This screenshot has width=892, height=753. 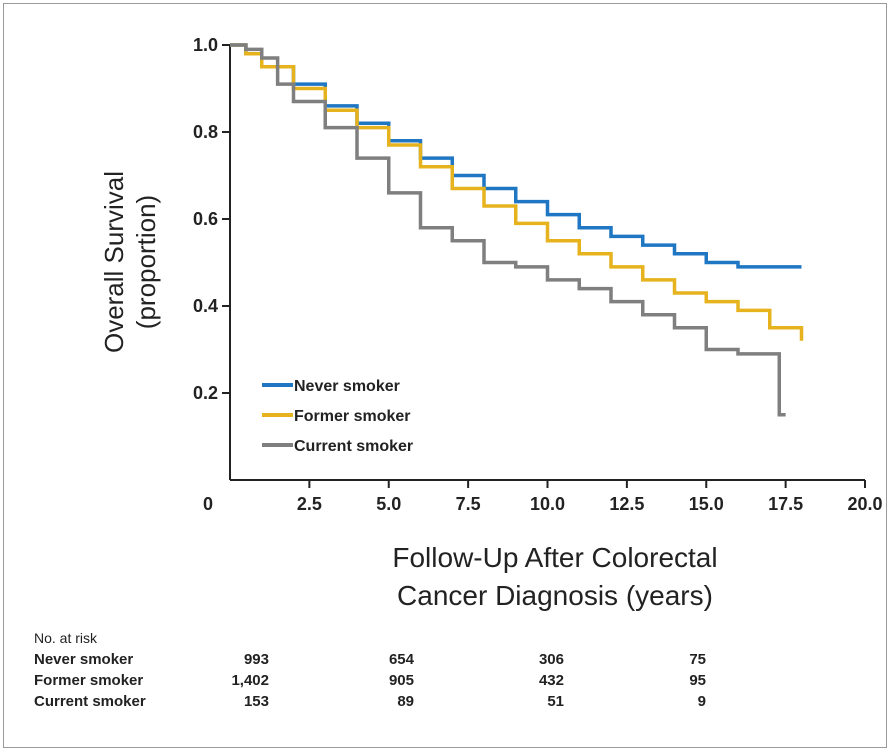 I want to click on risk-value: 89, so click(x=405, y=701).